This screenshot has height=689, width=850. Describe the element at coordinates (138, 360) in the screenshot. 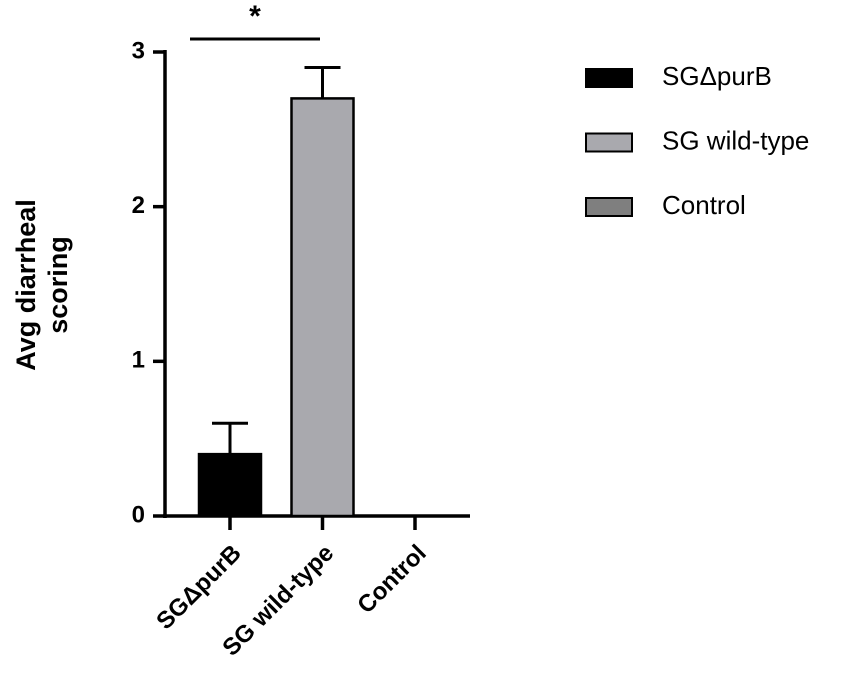

I see `y-tick-label: 1` at that location.